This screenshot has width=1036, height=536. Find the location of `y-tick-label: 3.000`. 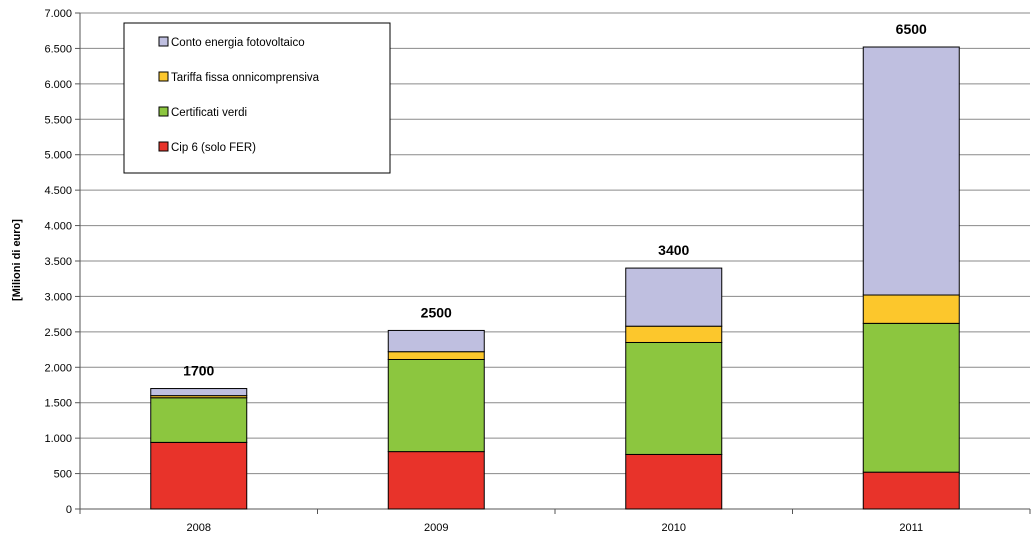

y-tick-label: 3.000 is located at coordinates (58, 297).